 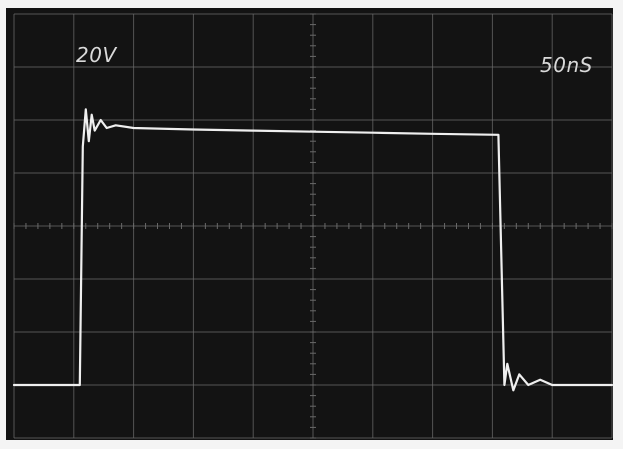 I want to click on volts-per-div-label: 20V, so click(x=96, y=55).